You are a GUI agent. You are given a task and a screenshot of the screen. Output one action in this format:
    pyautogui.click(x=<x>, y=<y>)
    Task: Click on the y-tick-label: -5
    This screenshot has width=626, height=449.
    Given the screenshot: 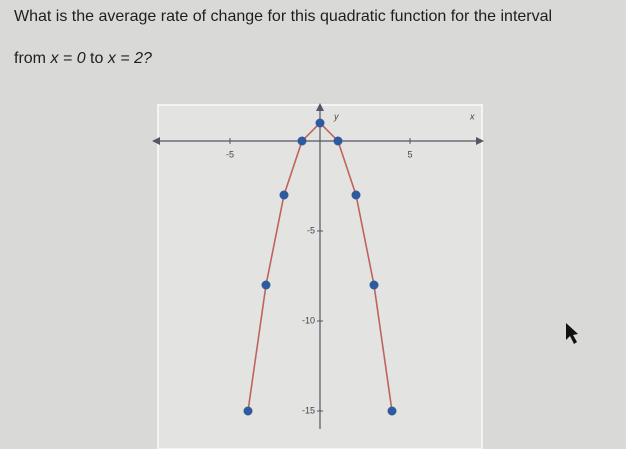 What is the action you would take?
    pyautogui.click(x=311, y=230)
    